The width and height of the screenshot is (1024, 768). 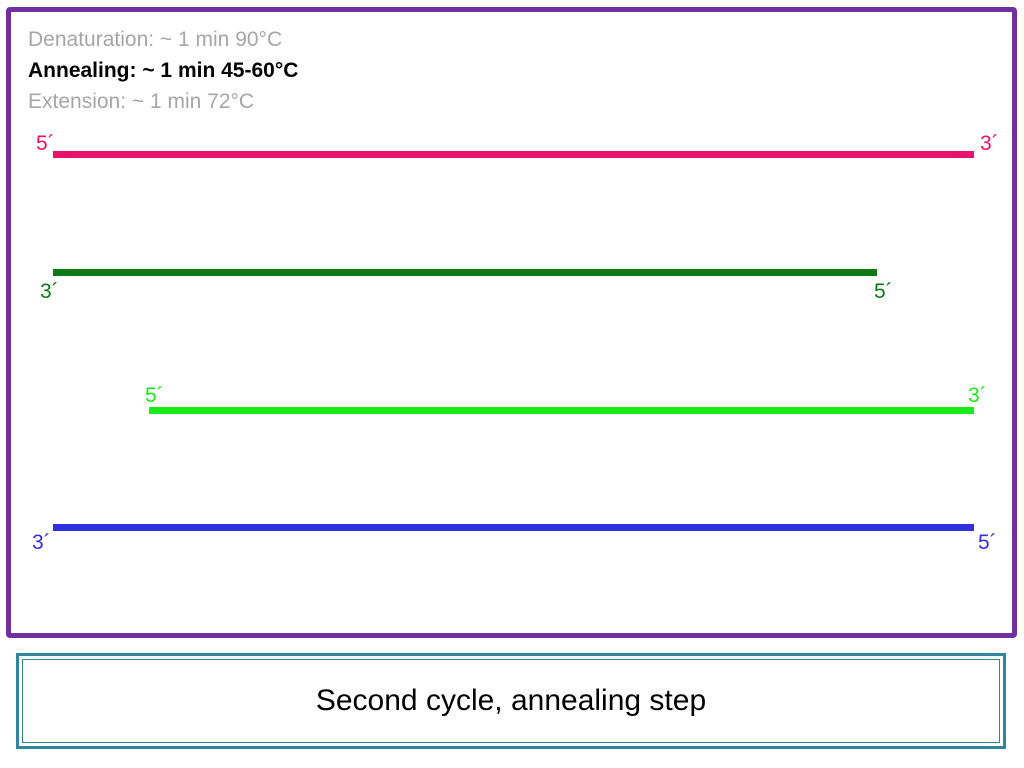 I want to click on step-annealing: Annealing: ~ 1 min 45-60°C, so click(x=163, y=70).